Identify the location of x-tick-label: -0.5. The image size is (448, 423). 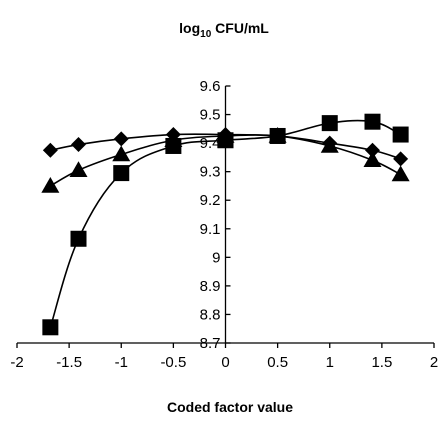
(173, 362).